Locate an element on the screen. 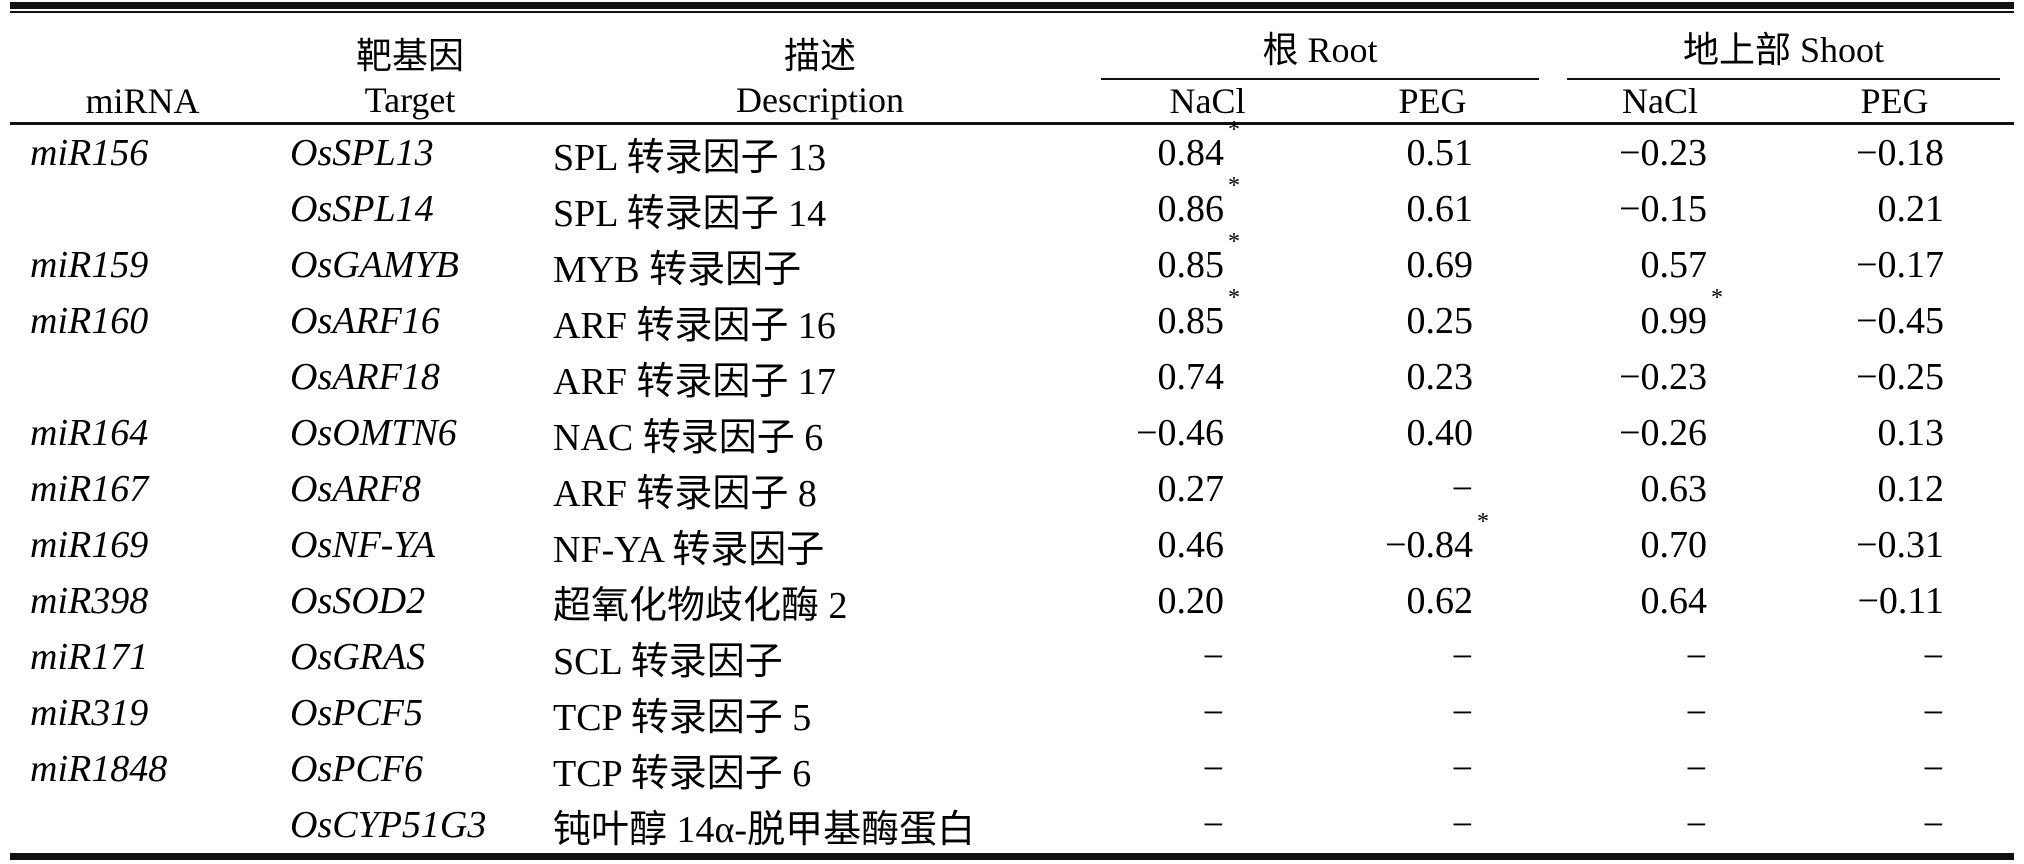 This screenshot has height=864, width=2024. target-gene-cell: OsGAMYB is located at coordinates (374, 265).